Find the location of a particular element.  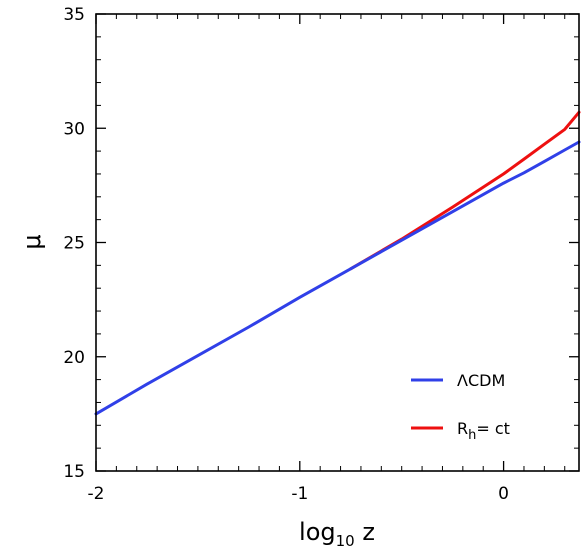

x-axis-title-main: log is located at coordinates (317, 532).